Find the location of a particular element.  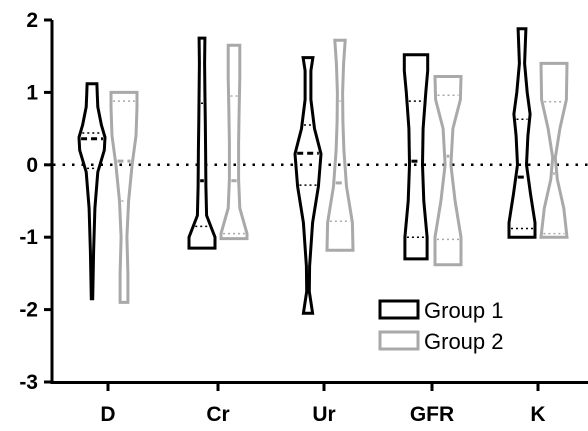

violin-1-k is located at coordinates (522, 133).